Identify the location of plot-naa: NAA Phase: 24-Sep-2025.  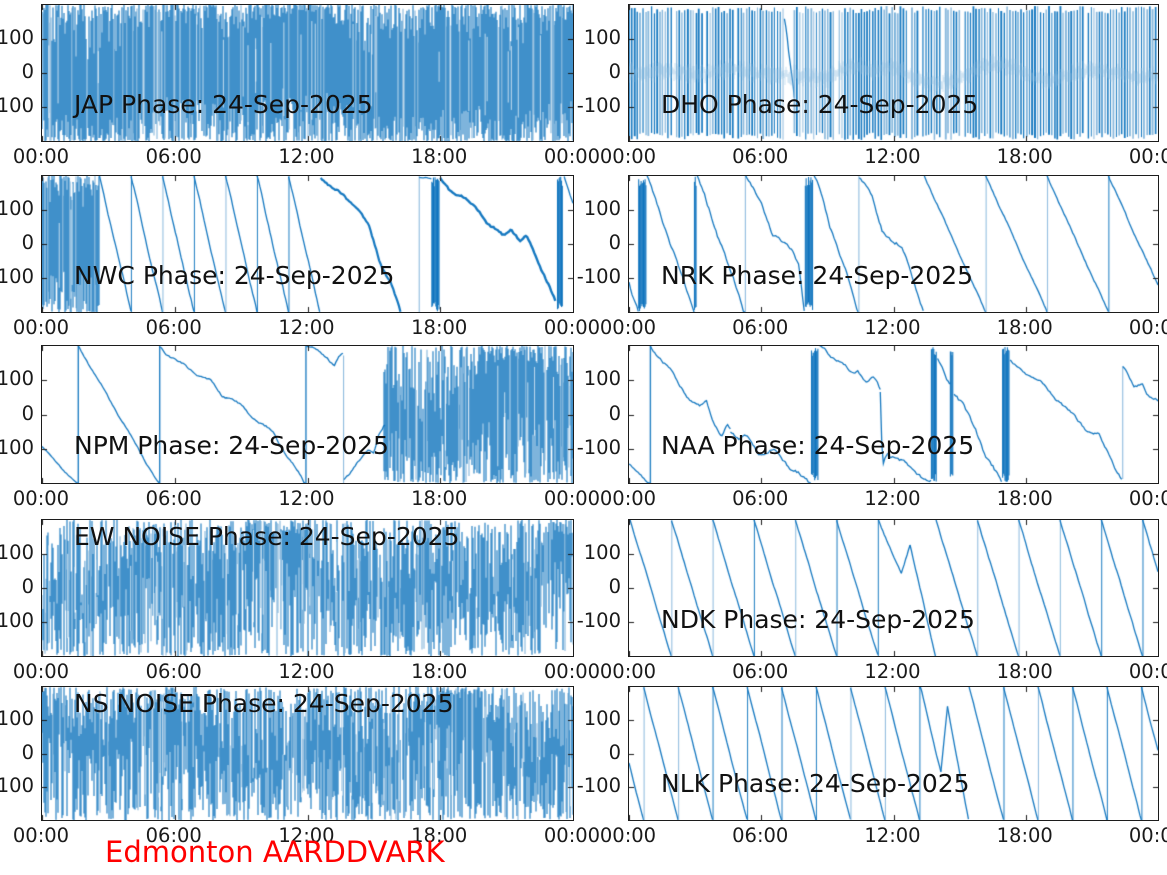
(893, 414).